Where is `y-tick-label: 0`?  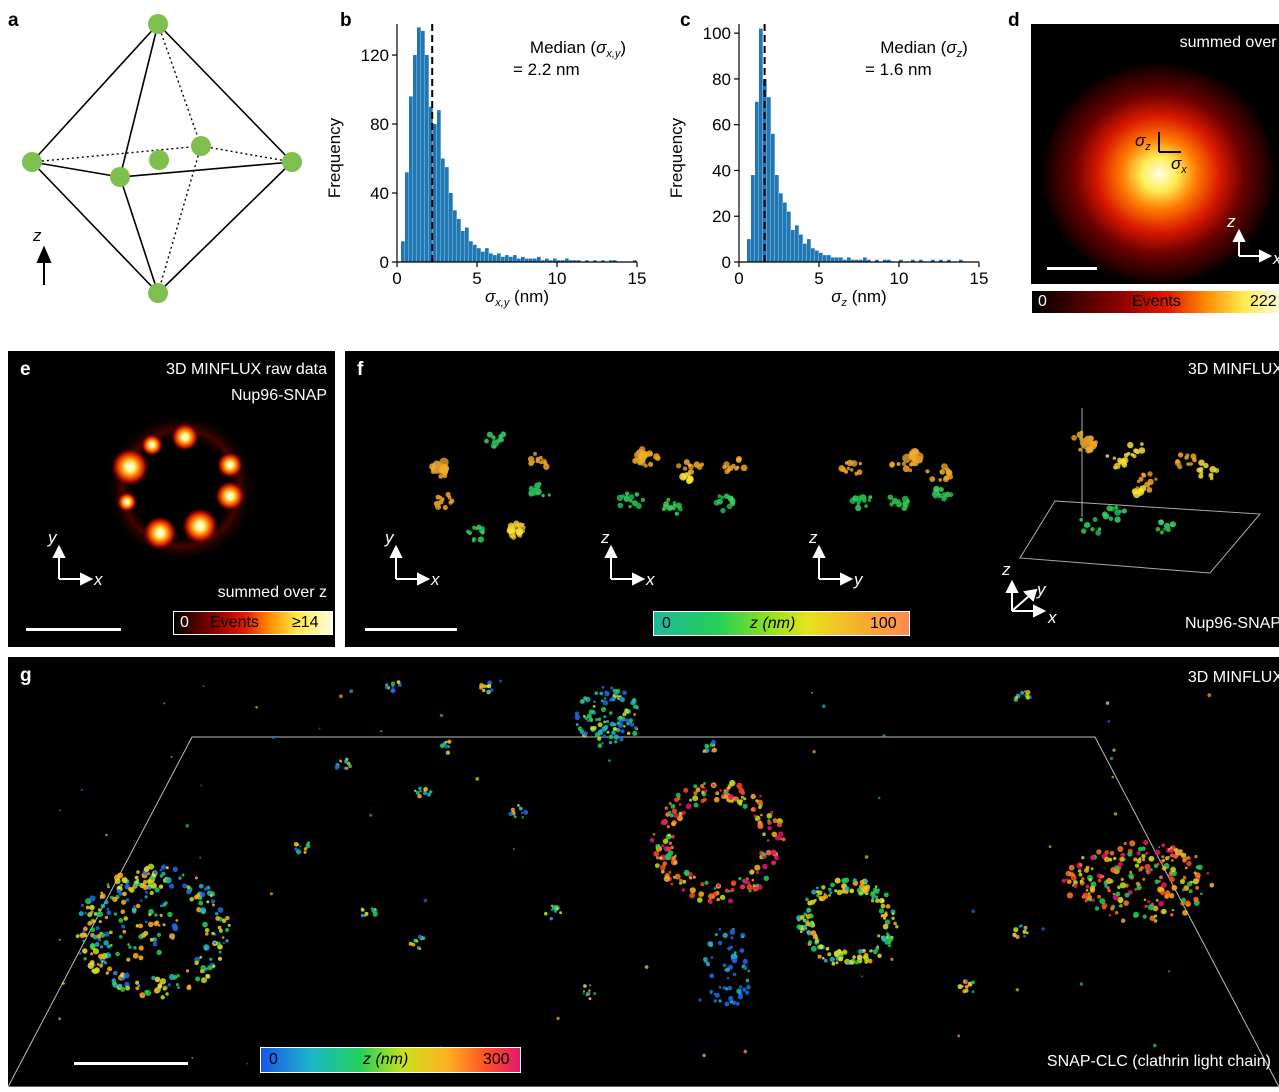
y-tick-label: 0 is located at coordinates (726, 262).